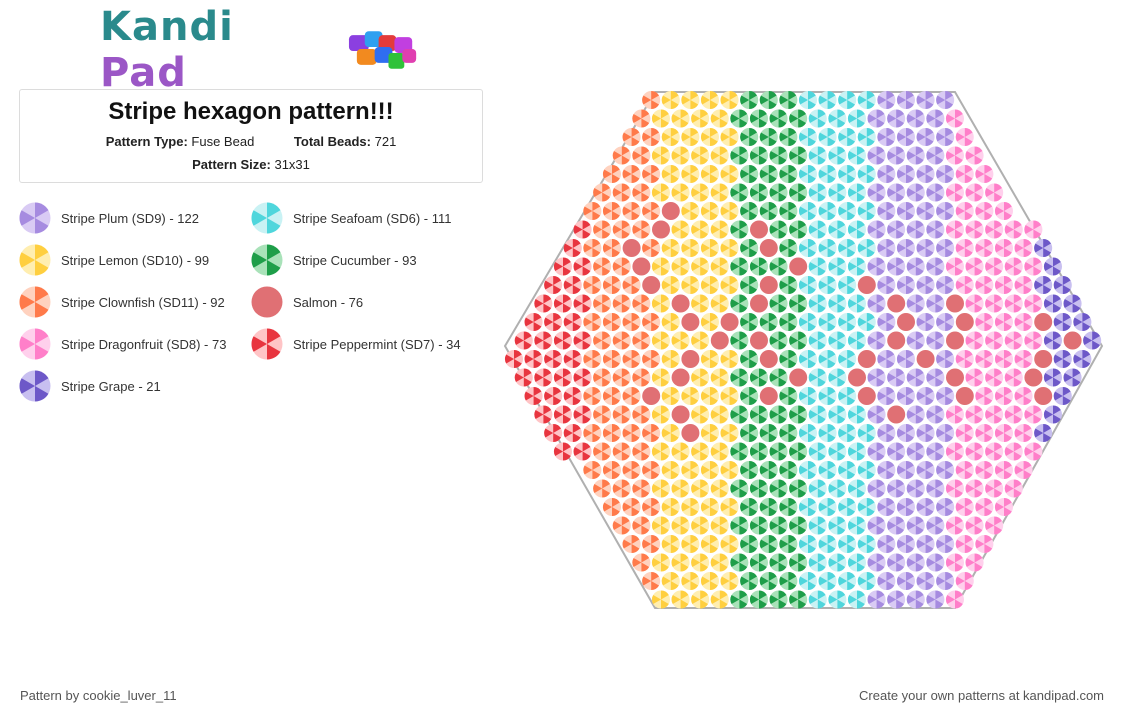 The width and height of the screenshot is (1124, 720). I want to click on legend-item: Salmon - 76, so click(307, 302).